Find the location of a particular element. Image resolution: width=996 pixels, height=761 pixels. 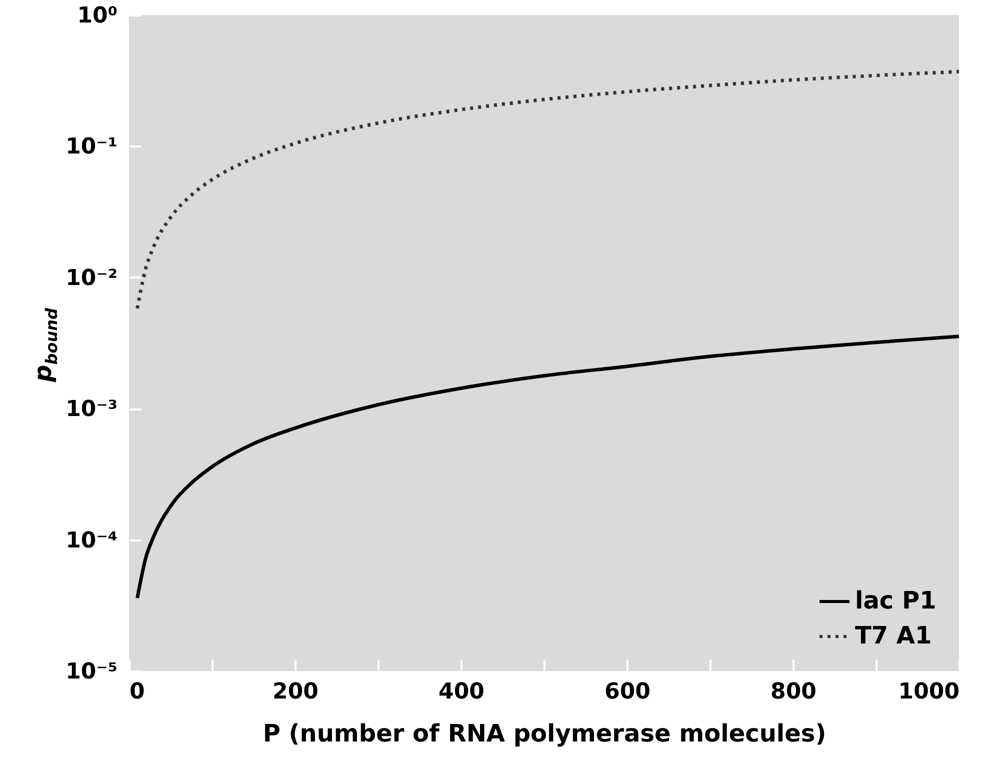

x-tick-label: 800 is located at coordinates (793, 692).